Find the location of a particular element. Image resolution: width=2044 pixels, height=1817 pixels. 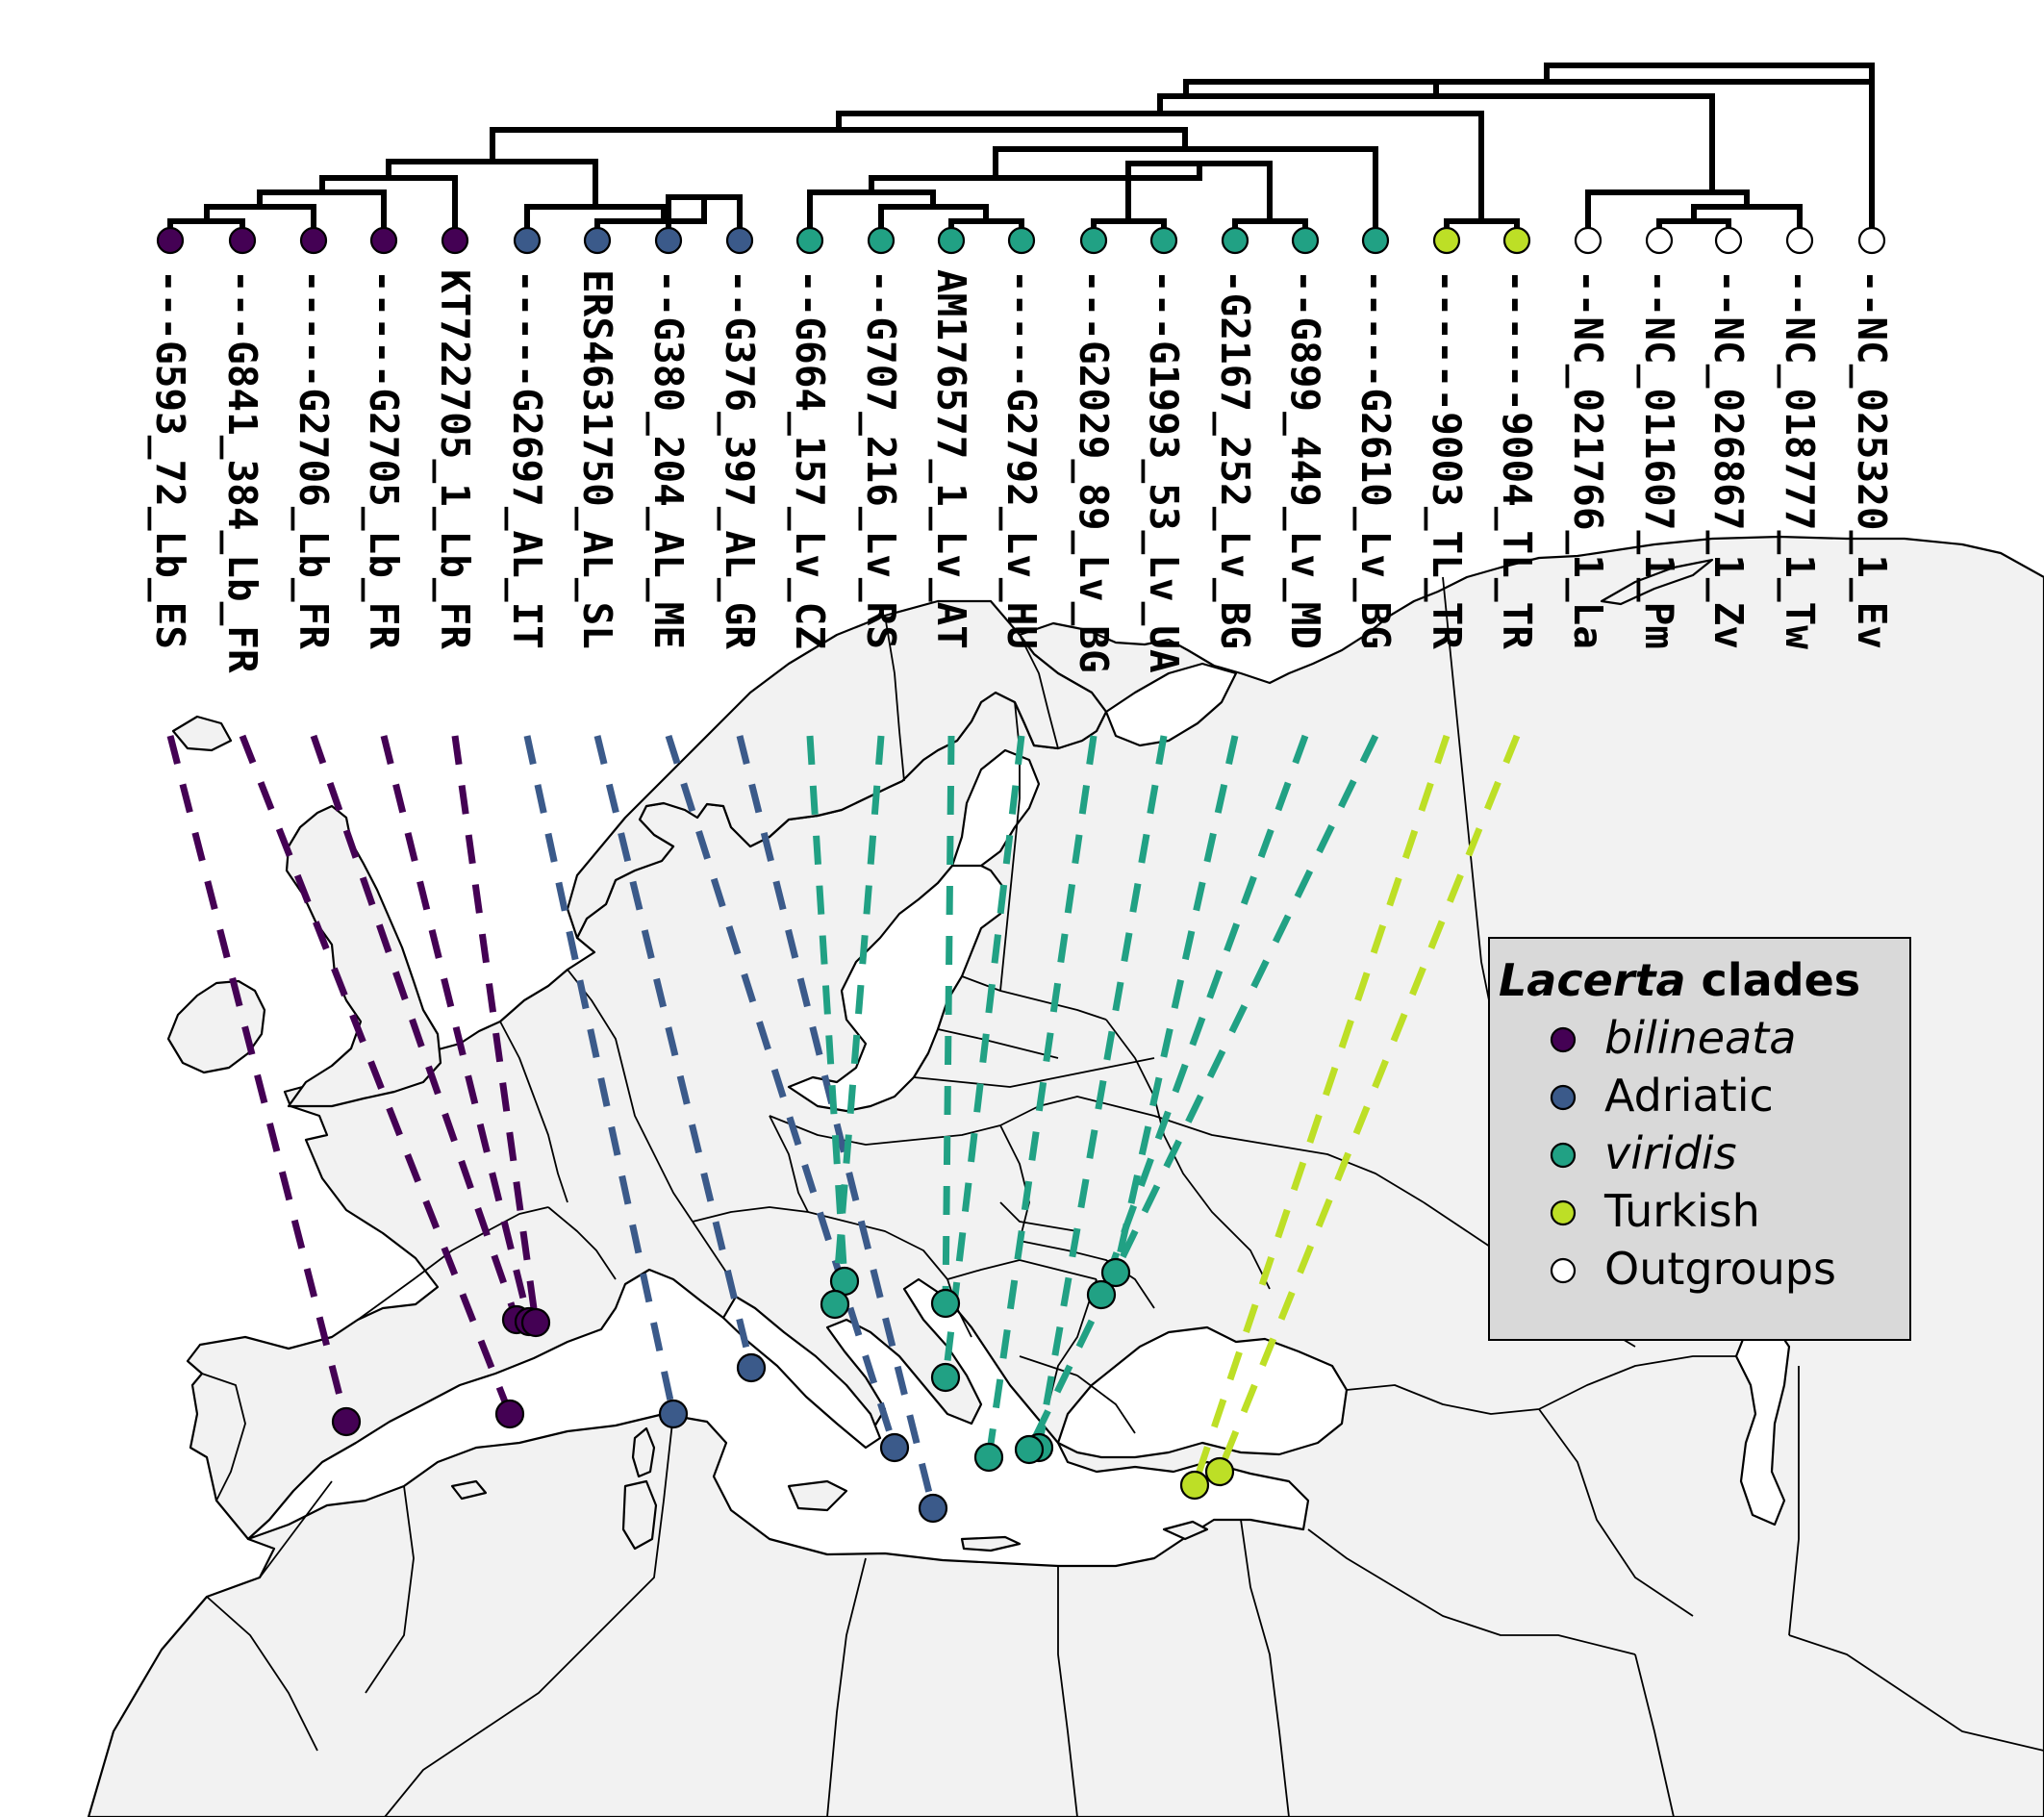

baltic-sea is located at coordinates (897, 986).